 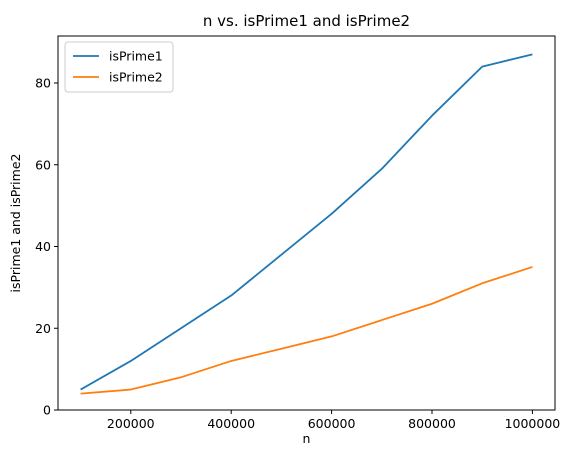 What do you see at coordinates (15, 223) in the screenshot?
I see `y-axis-label: isPrime1 and isPrime2` at bounding box center [15, 223].